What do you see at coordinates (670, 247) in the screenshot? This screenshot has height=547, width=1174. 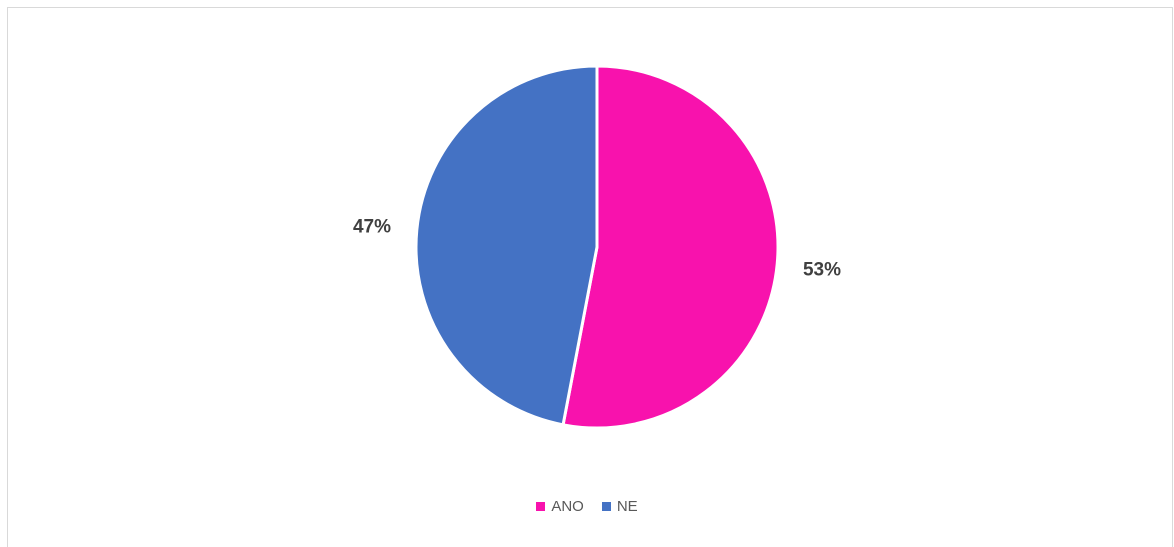 I see `pie-slice-ano` at bounding box center [670, 247].